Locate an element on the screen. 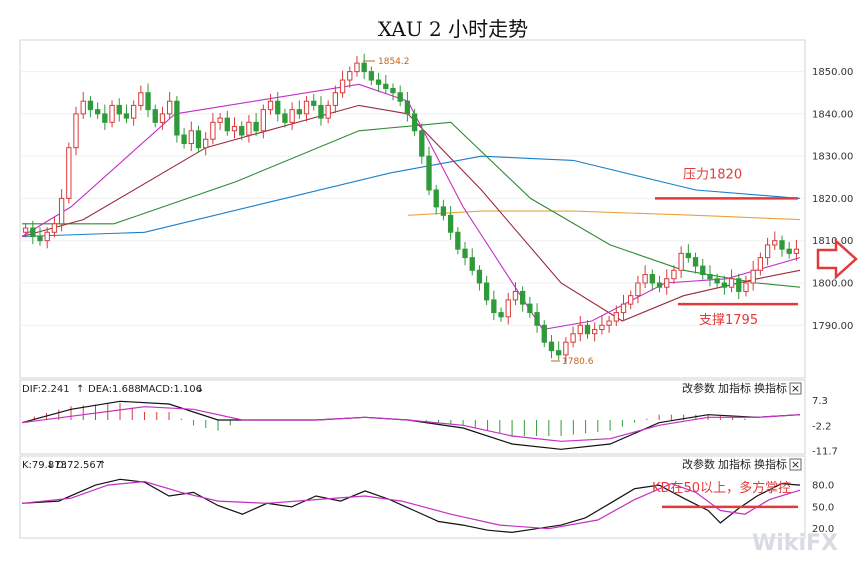  moving-average-line is located at coordinates (411, 196).